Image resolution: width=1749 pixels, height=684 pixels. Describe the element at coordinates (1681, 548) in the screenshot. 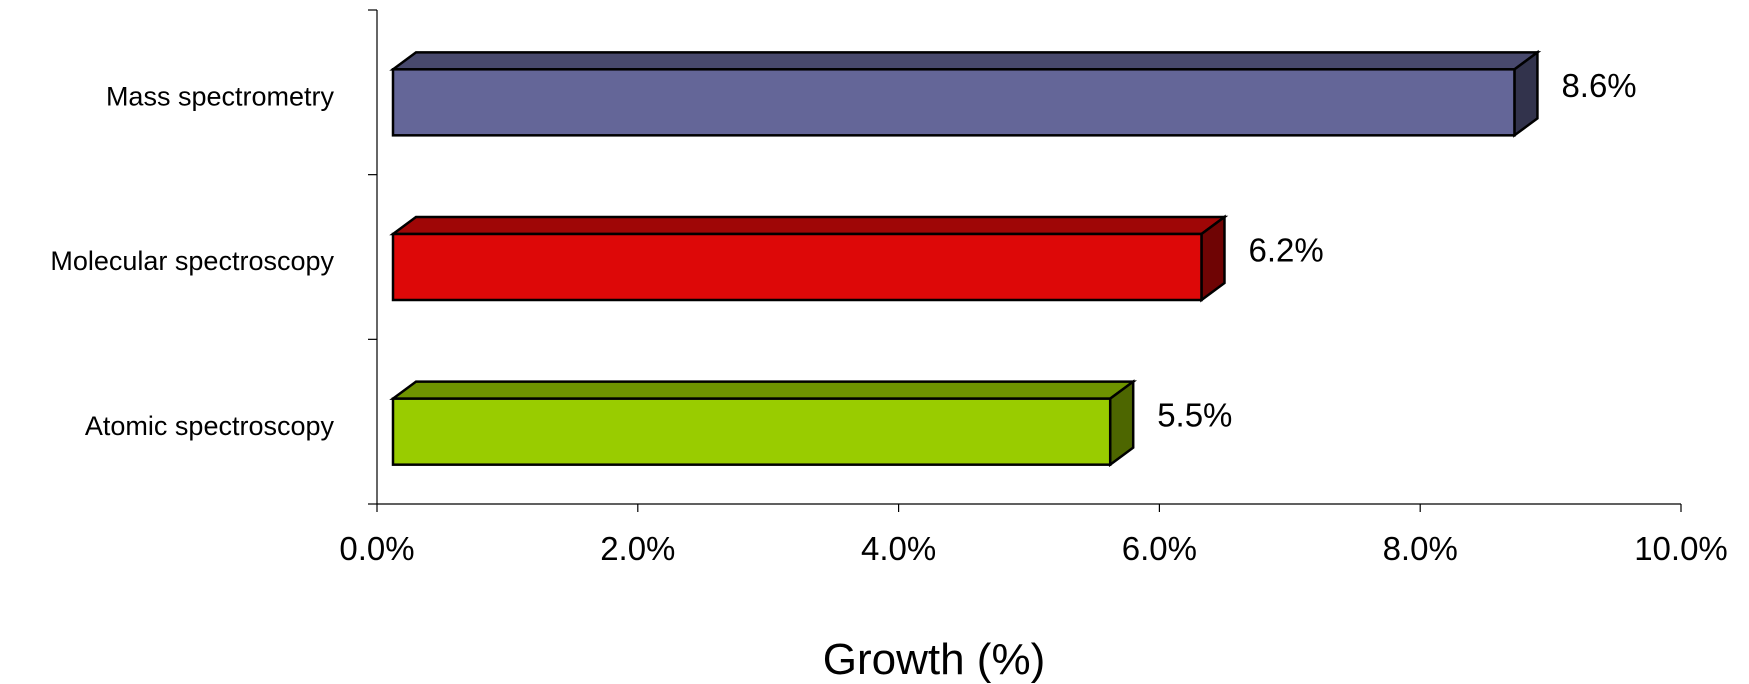

I see `x-tick-label: 10.0%` at that location.